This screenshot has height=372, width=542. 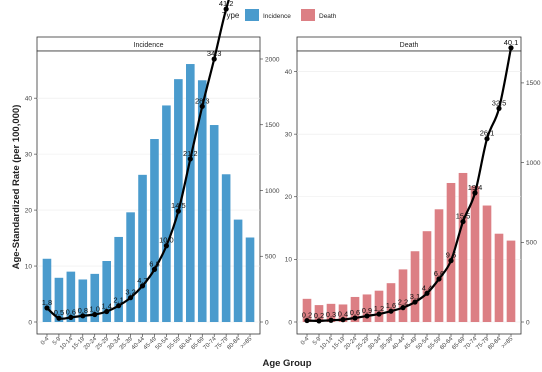 I want to click on y-axis-left-death: 0 10 20 30 40, so click(x=291, y=197).